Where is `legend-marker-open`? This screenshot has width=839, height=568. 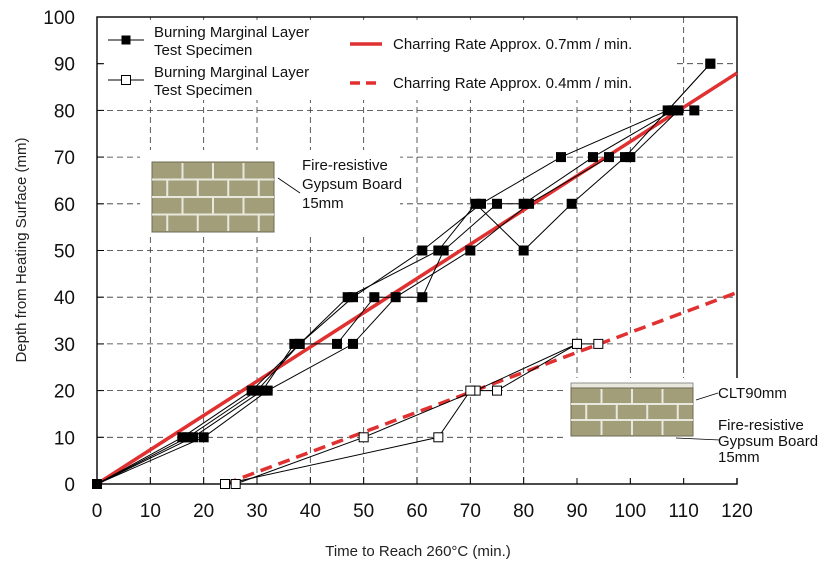
legend-marker-open is located at coordinates (126, 80).